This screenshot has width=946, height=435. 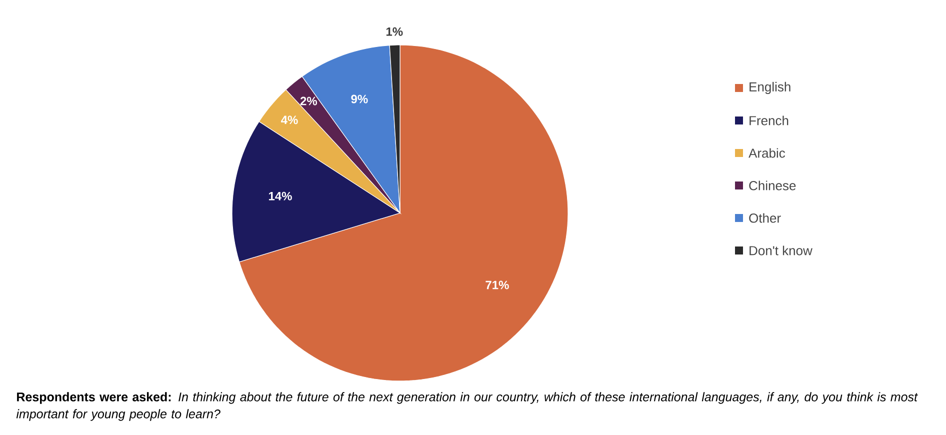 What do you see at coordinates (769, 121) in the screenshot?
I see `legend-label: French` at bounding box center [769, 121].